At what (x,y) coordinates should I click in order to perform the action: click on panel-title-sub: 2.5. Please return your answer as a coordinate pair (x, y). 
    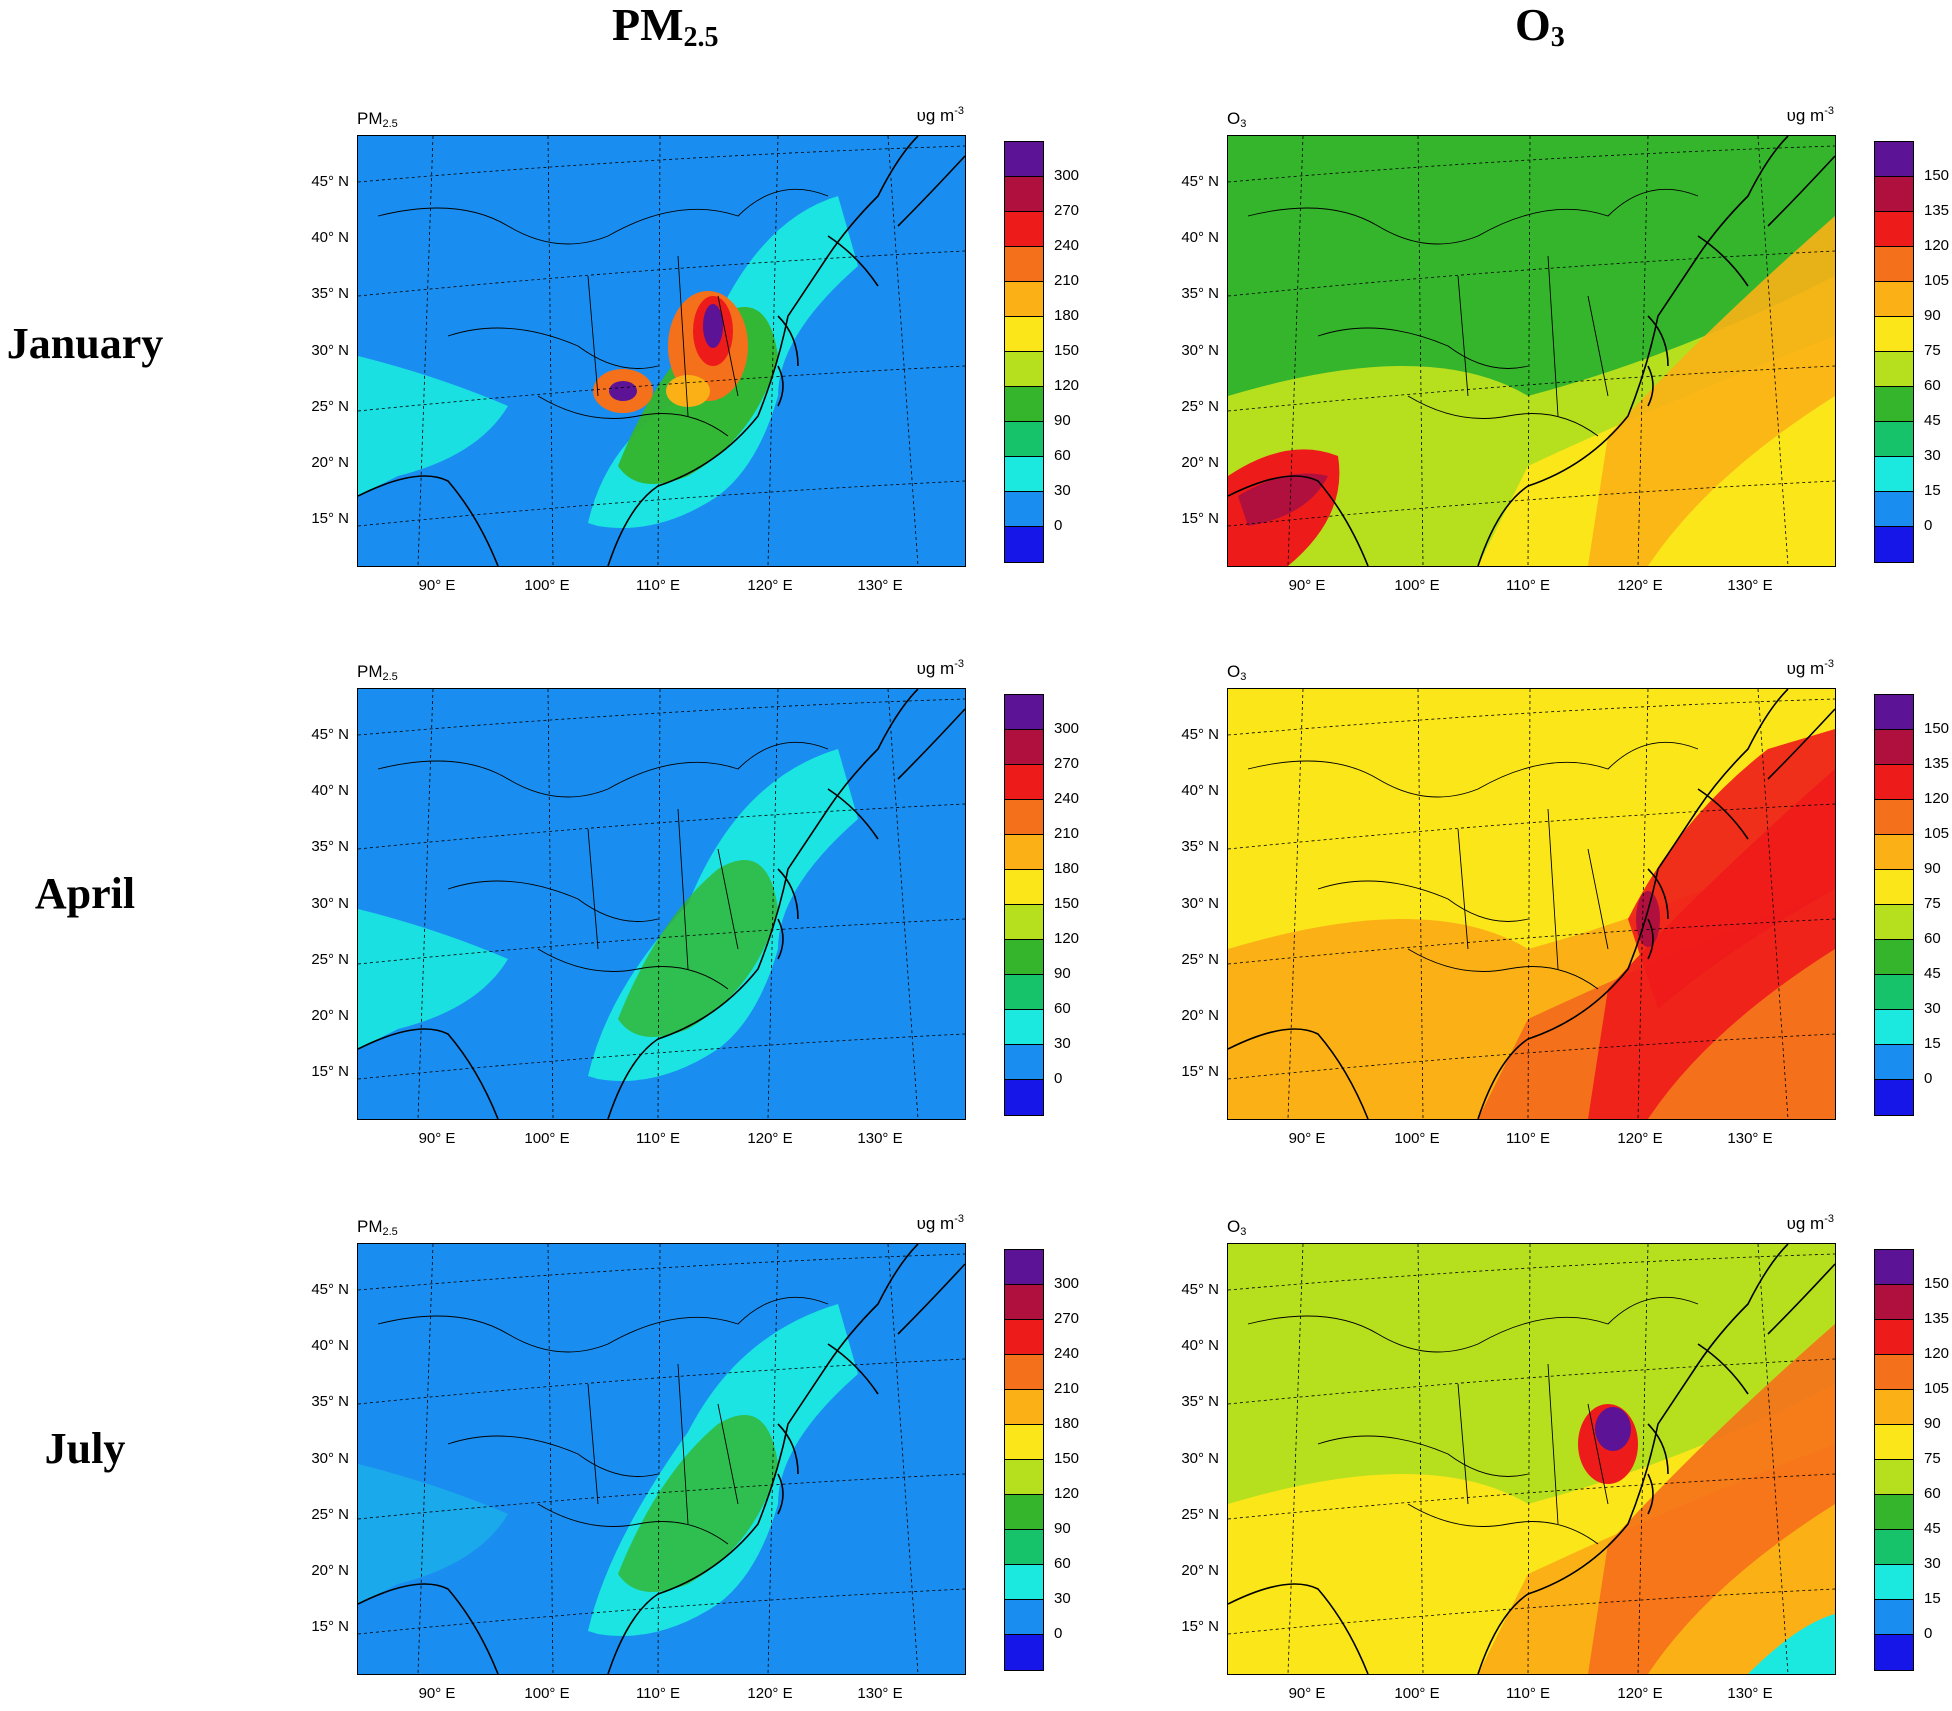
    Looking at the image, I should click on (390, 1232).